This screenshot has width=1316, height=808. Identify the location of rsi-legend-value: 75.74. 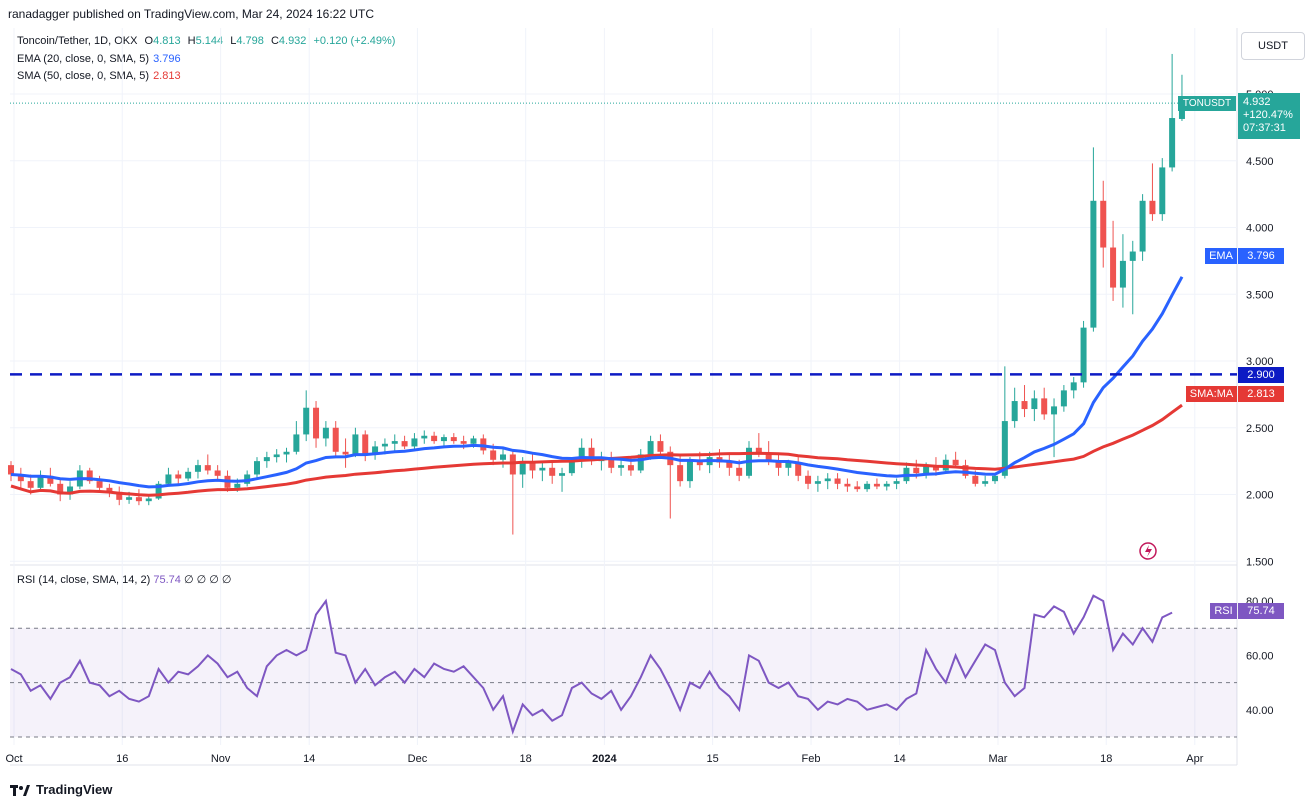
(167, 580).